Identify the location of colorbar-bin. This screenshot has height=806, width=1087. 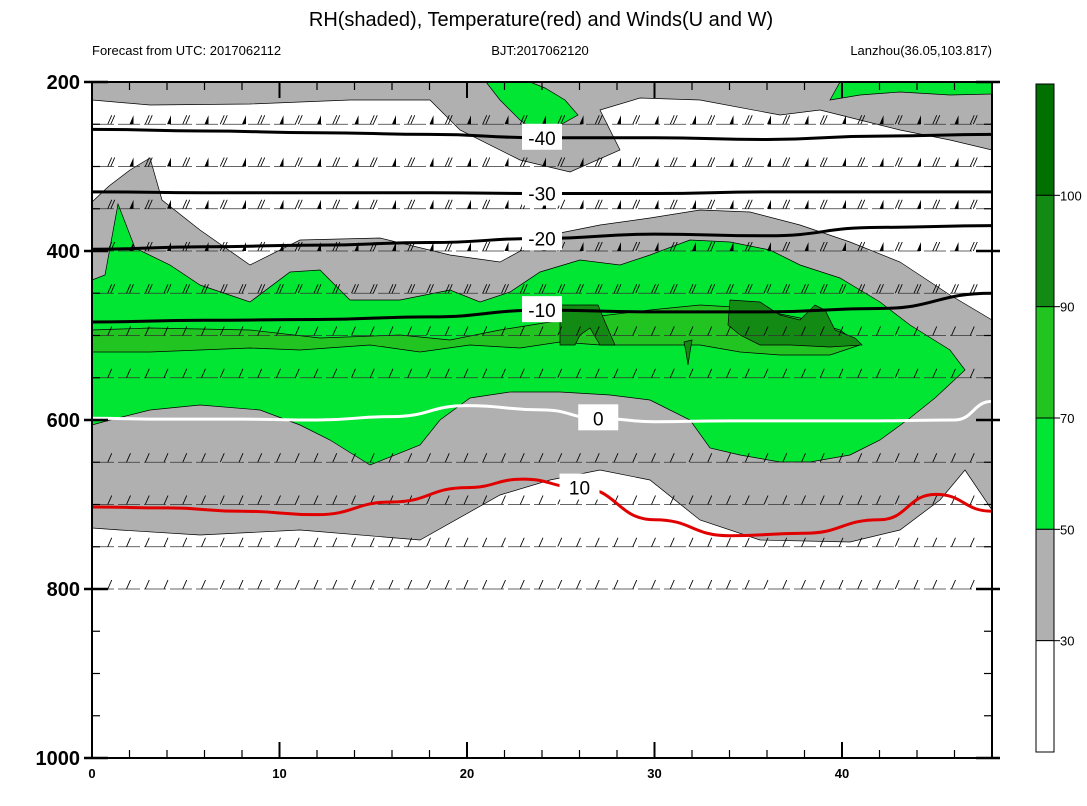
(1045, 696).